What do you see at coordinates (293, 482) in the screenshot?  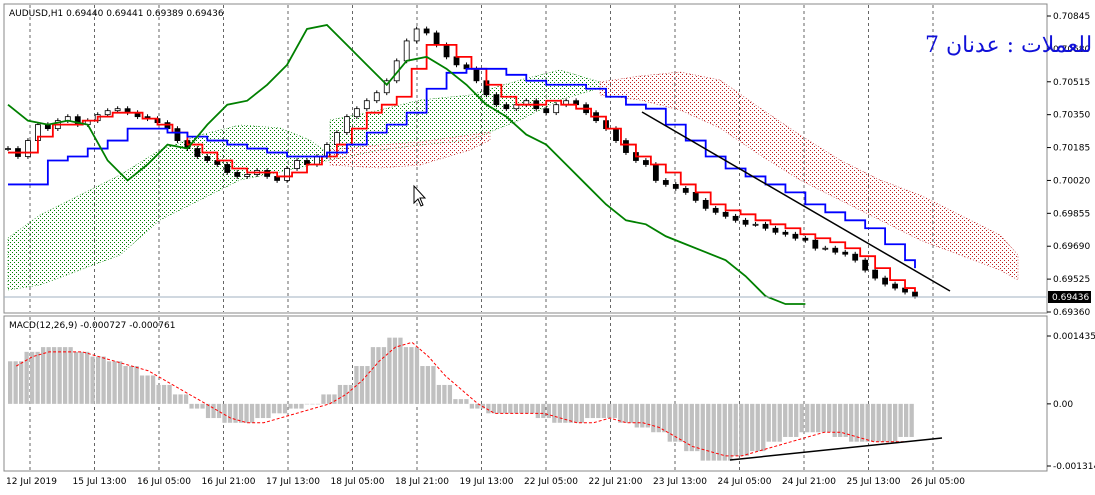 I see `time-label: 17 Jul 13:00` at bounding box center [293, 482].